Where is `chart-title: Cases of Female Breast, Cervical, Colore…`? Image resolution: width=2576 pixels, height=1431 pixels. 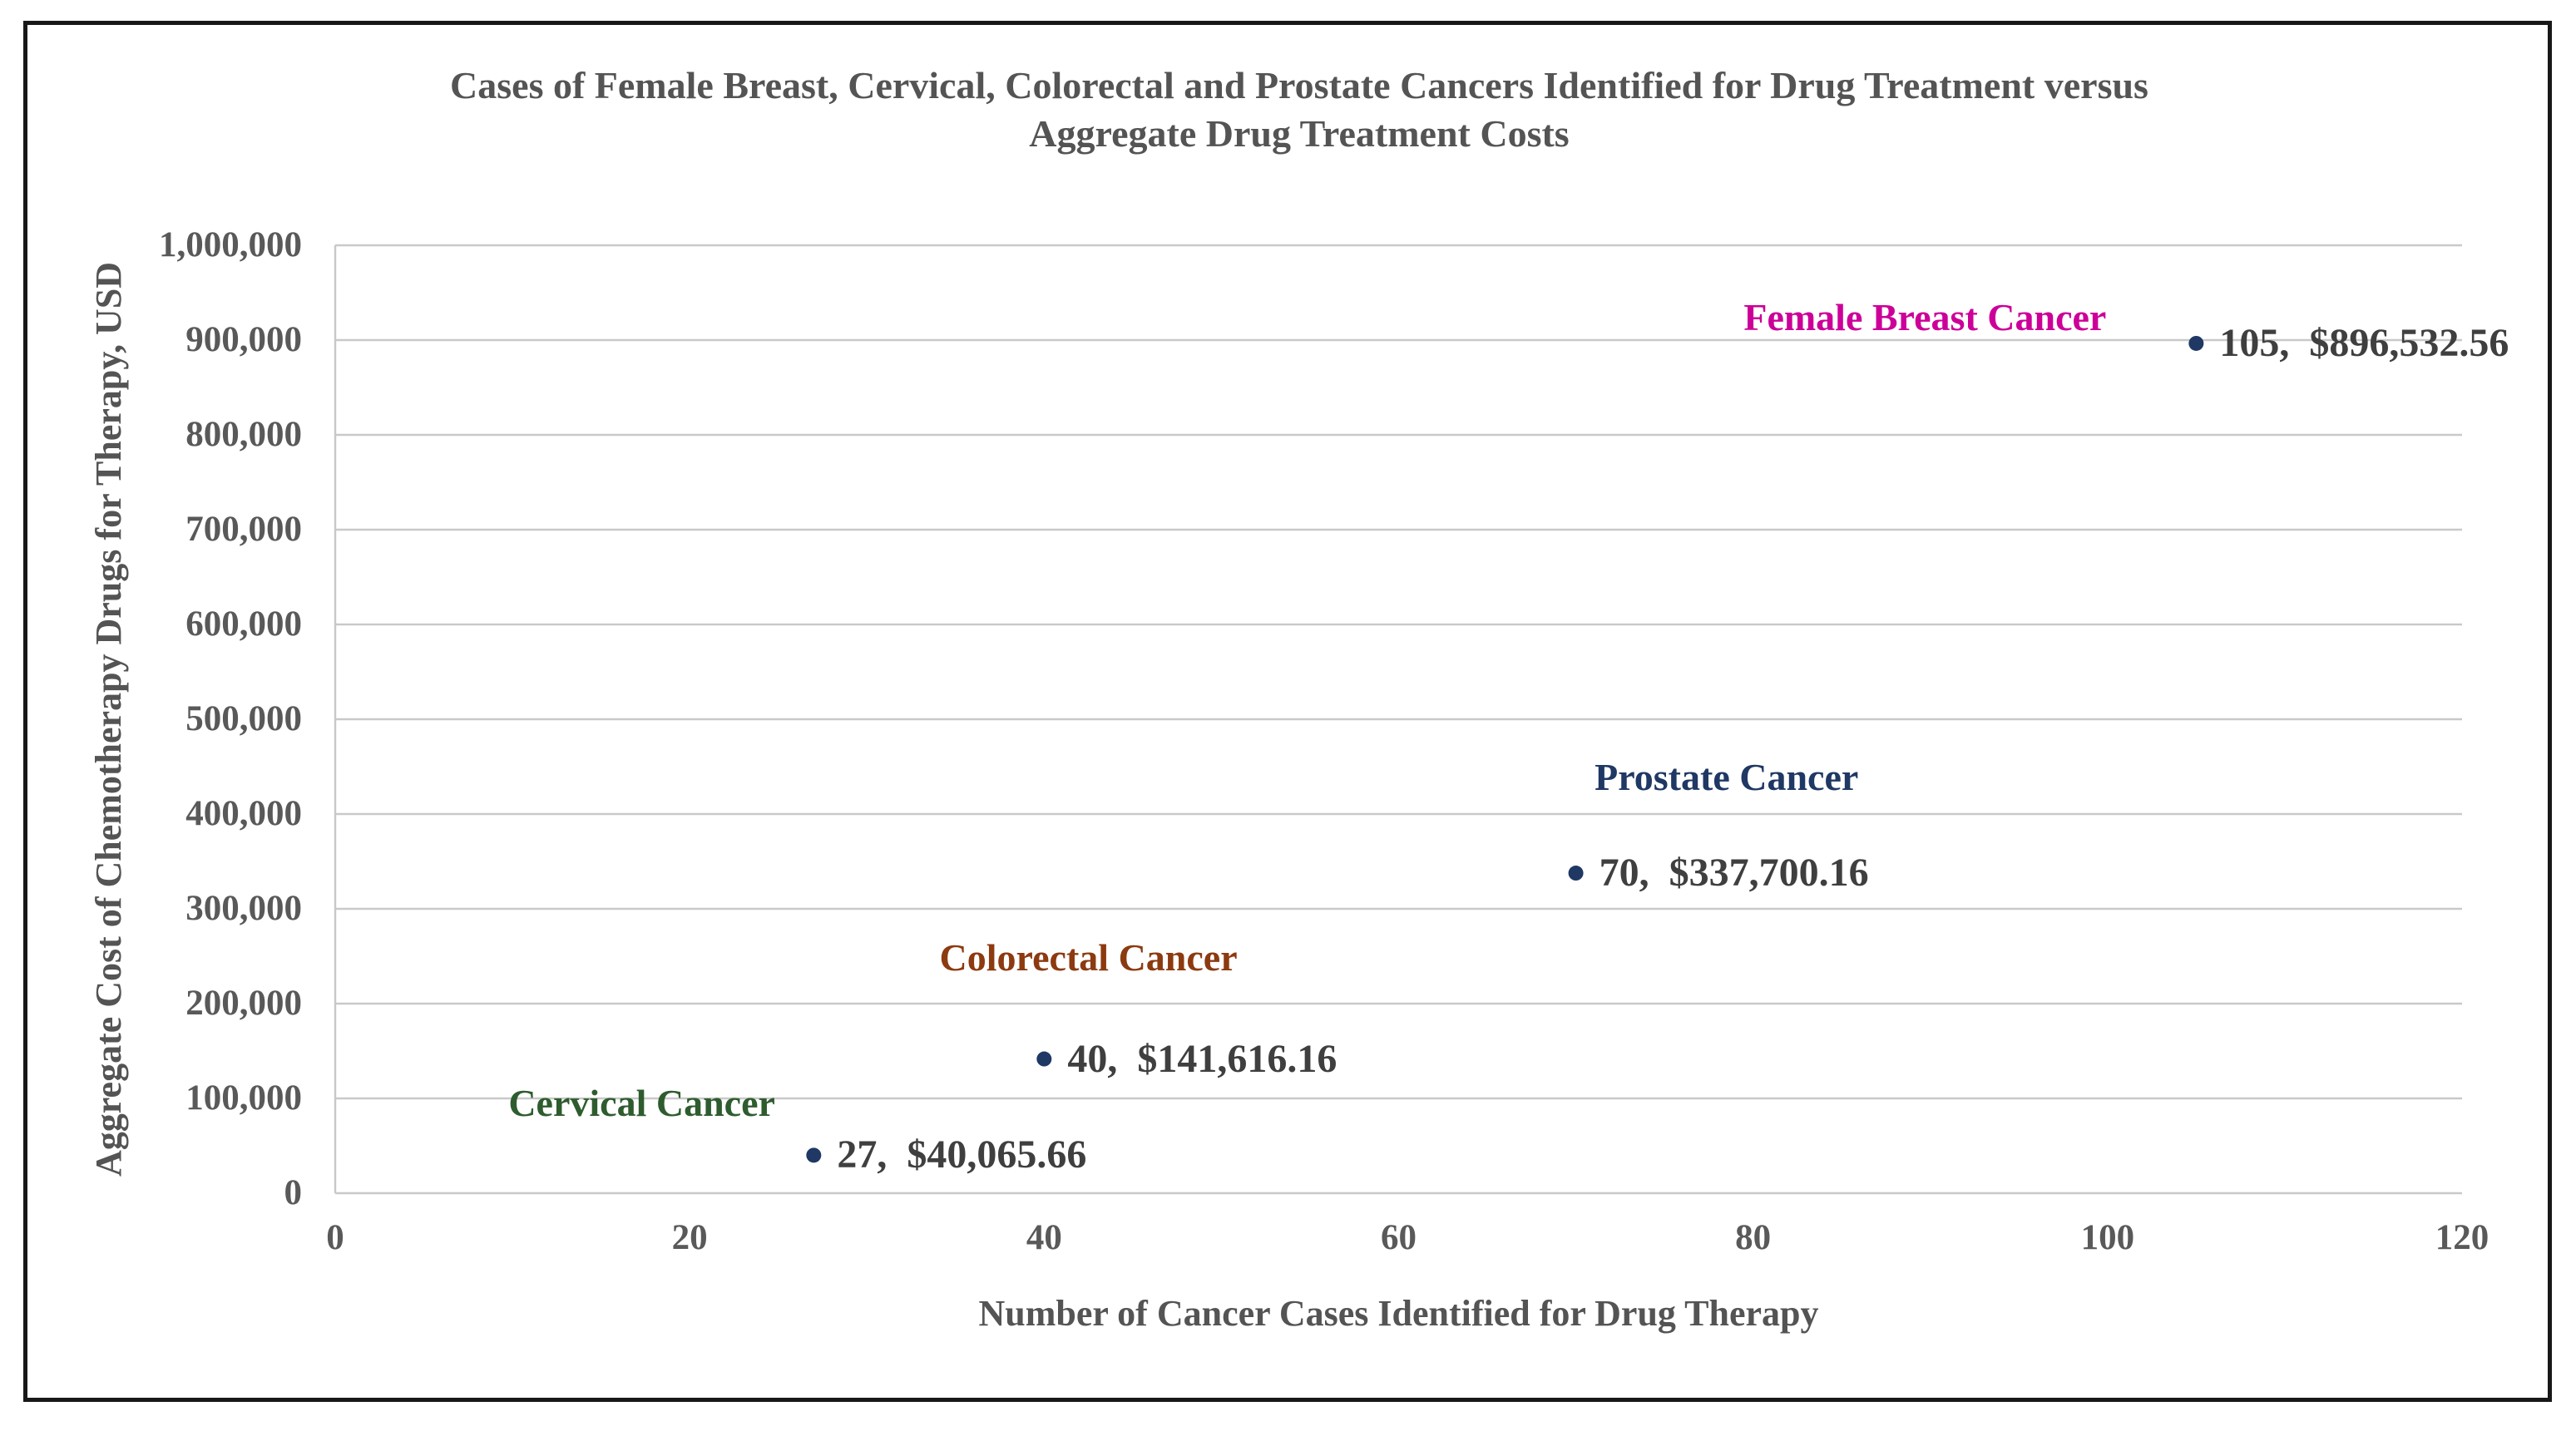
chart-title: Cases of Female Breast, Cervical, Colore… is located at coordinates (1299, 110).